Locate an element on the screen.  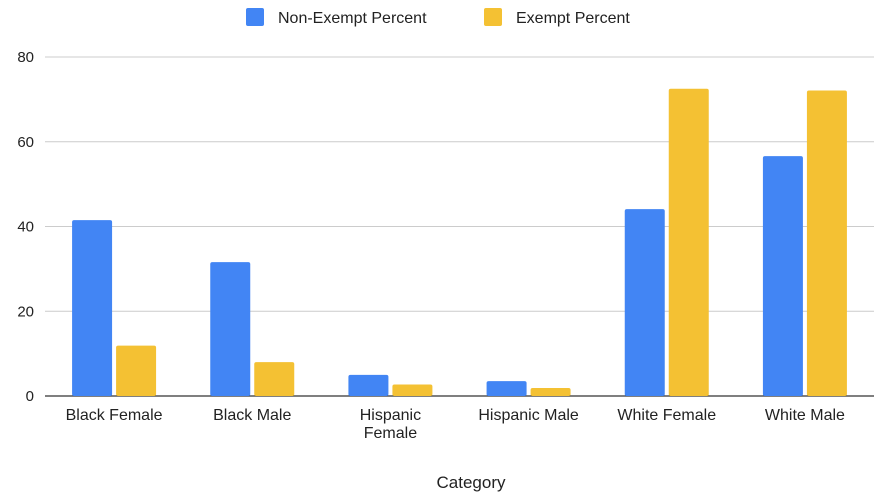
y-tick-label: 40 is located at coordinates (25, 227).